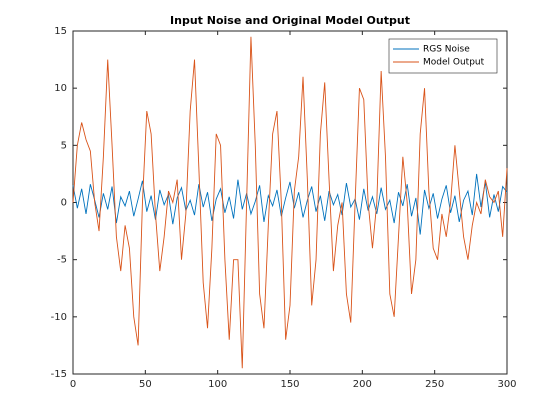 Image resolution: width=560 pixels, height=420 pixels. Describe the element at coordinates (446, 50) in the screenshot. I see `legend-label: RGS Noise` at that location.